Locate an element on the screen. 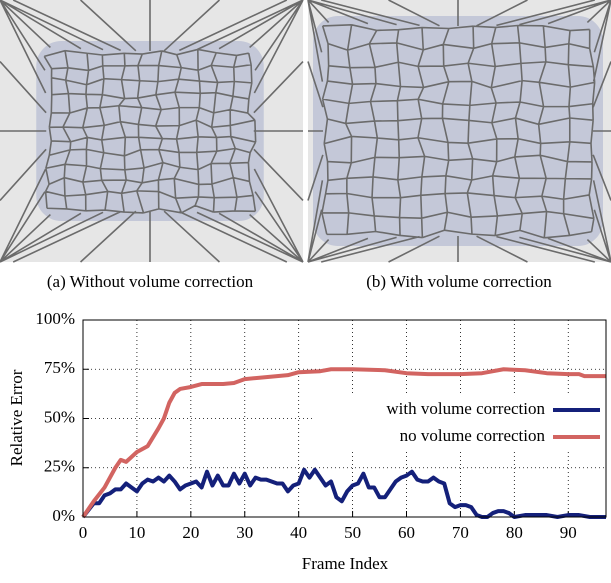  caption: (a) Without volume correction is located at coordinates (150, 281).